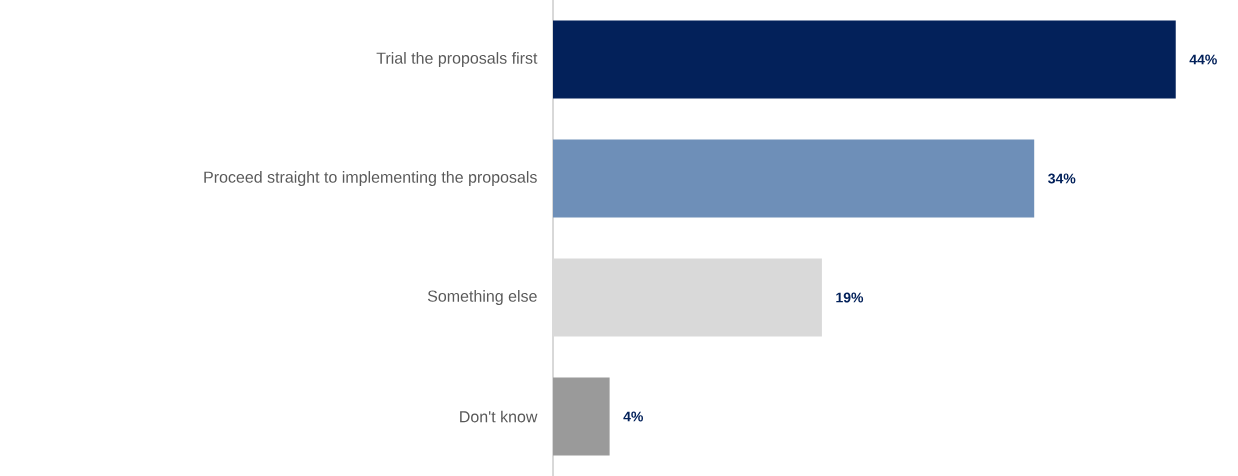 The height and width of the screenshot is (476, 1238). Describe the element at coordinates (1203, 59) in the screenshot. I see `data-label: 44%` at that location.